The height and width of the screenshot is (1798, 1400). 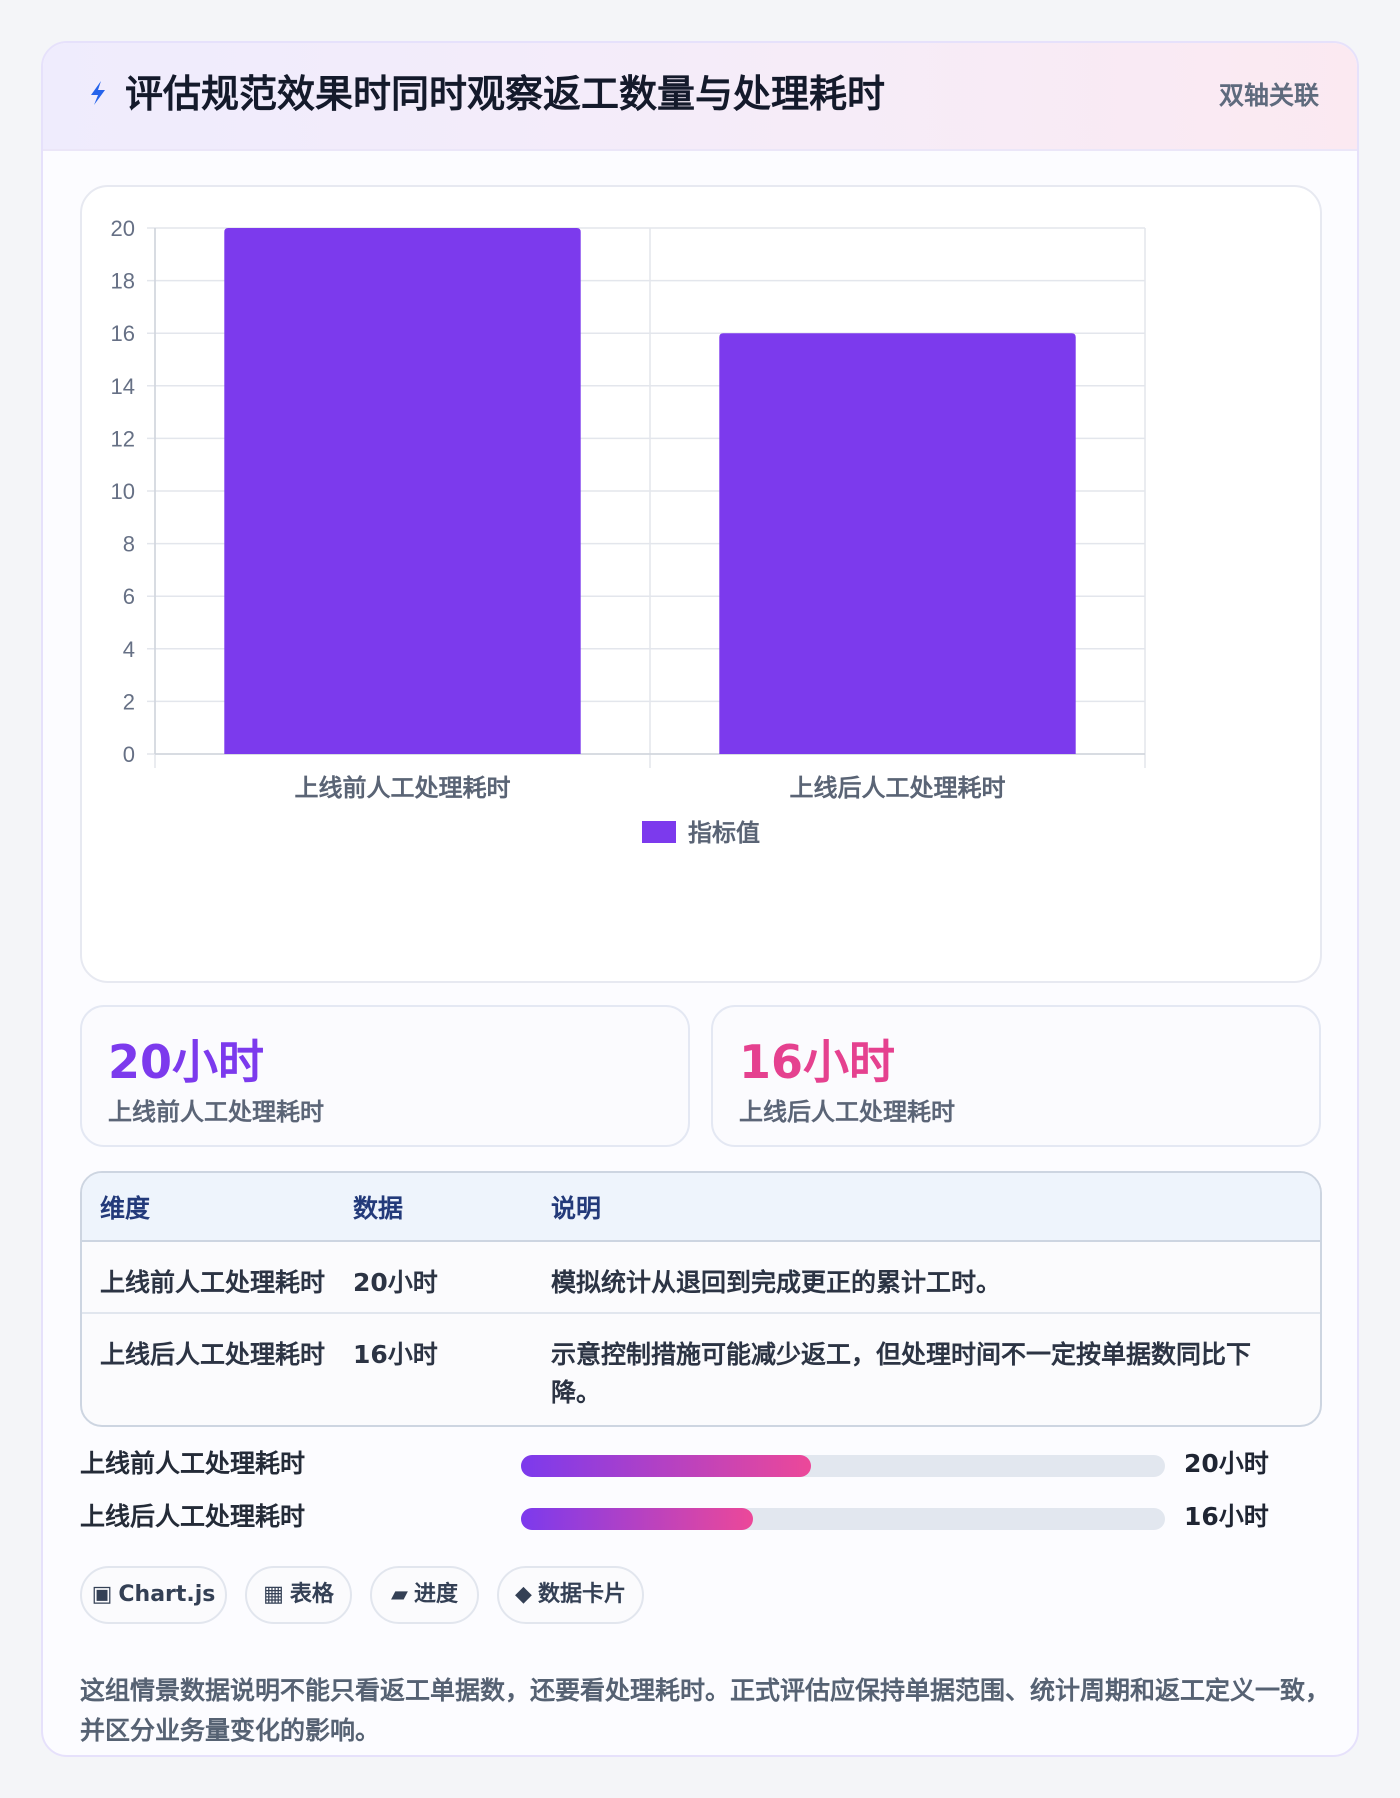 I want to click on chip-label: 进度, so click(x=435, y=1594).